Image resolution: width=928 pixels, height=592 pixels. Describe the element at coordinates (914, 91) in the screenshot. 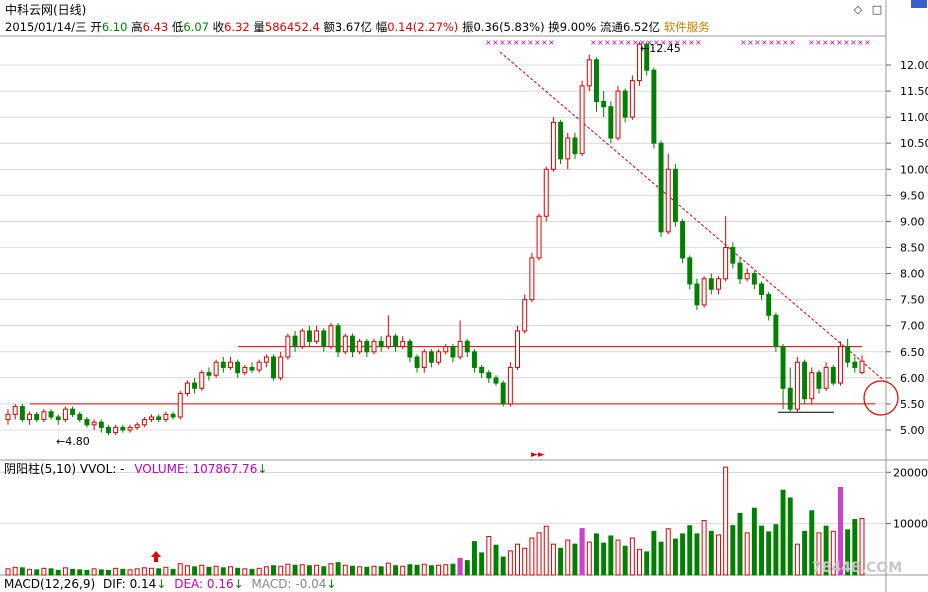

I see `price-tick-label: 11.50` at that location.